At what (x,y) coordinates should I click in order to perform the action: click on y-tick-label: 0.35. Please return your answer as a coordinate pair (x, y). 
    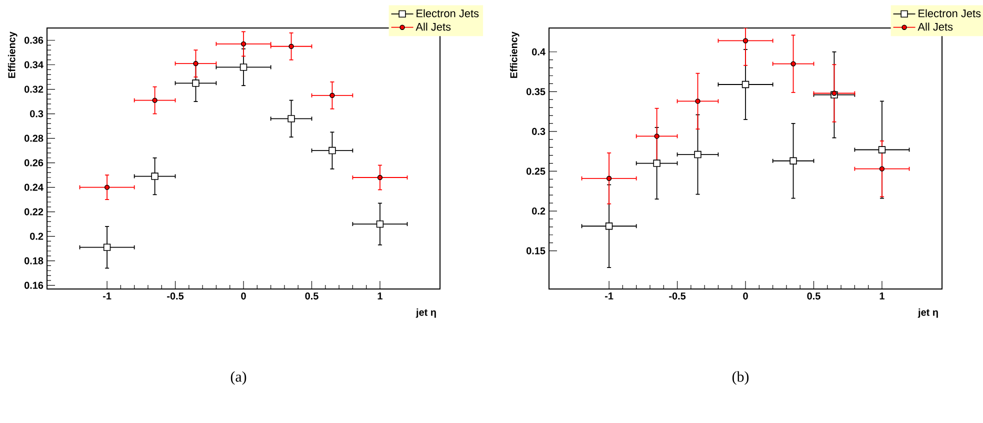
    Looking at the image, I should click on (536, 92).